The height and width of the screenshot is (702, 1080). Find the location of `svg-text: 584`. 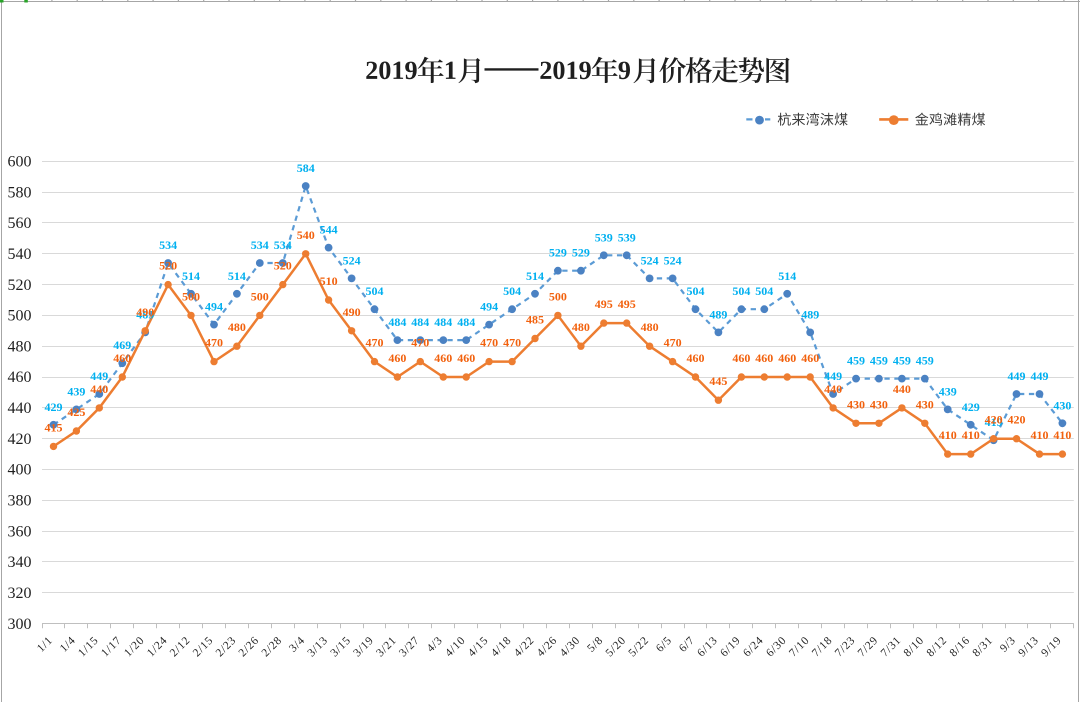

svg-text: 584 is located at coordinates (306, 168).